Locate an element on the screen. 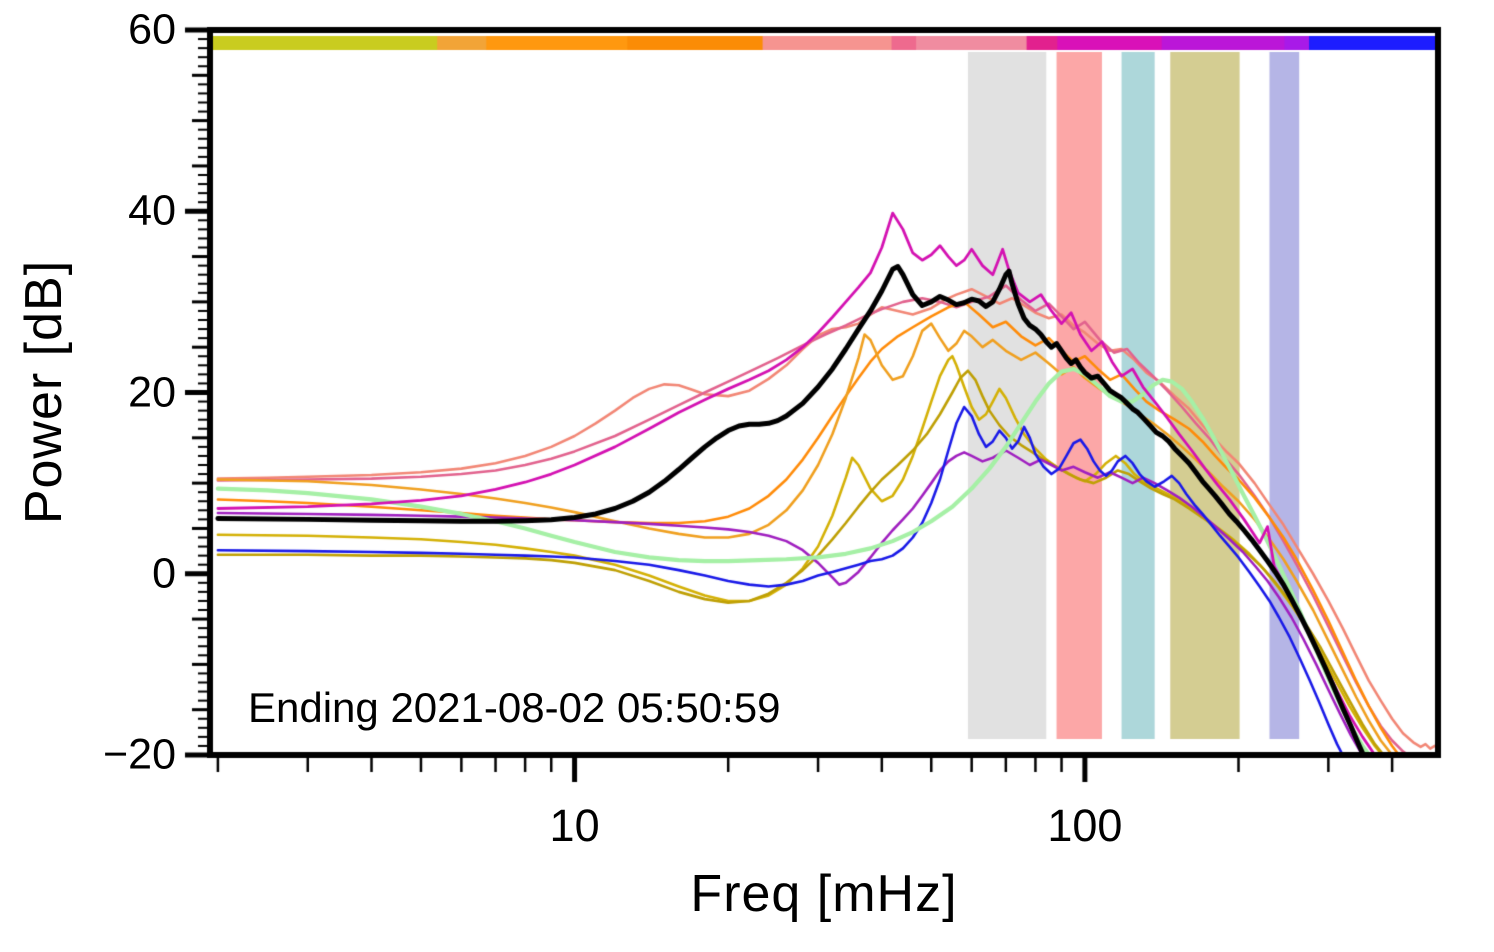 This screenshot has height=952, width=1494. y-tick-label: −20 is located at coordinates (139, 754).